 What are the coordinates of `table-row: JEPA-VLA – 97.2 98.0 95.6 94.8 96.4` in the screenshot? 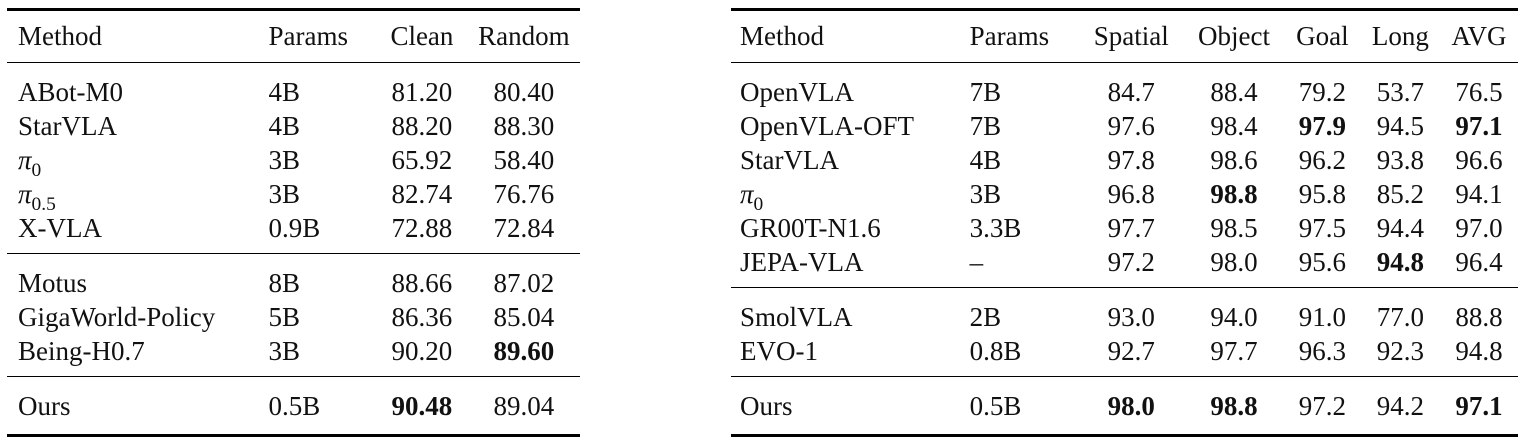 It's located at (1124, 266).